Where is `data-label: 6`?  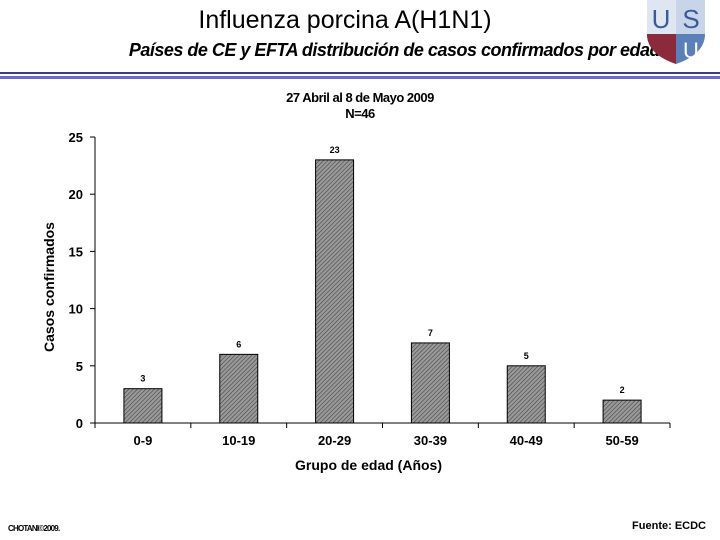
data-label: 6 is located at coordinates (238, 344).